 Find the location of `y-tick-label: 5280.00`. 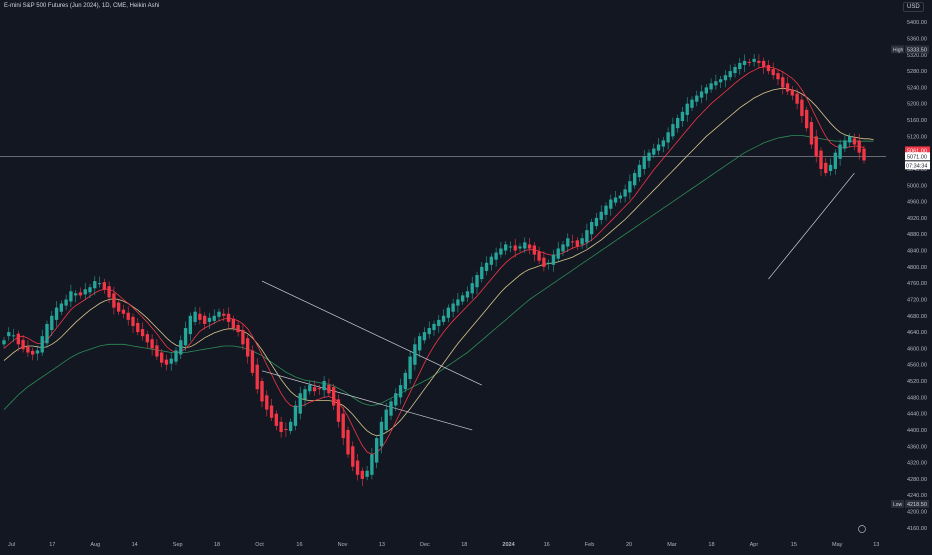

y-tick-label: 5280.00 is located at coordinates (917, 72).